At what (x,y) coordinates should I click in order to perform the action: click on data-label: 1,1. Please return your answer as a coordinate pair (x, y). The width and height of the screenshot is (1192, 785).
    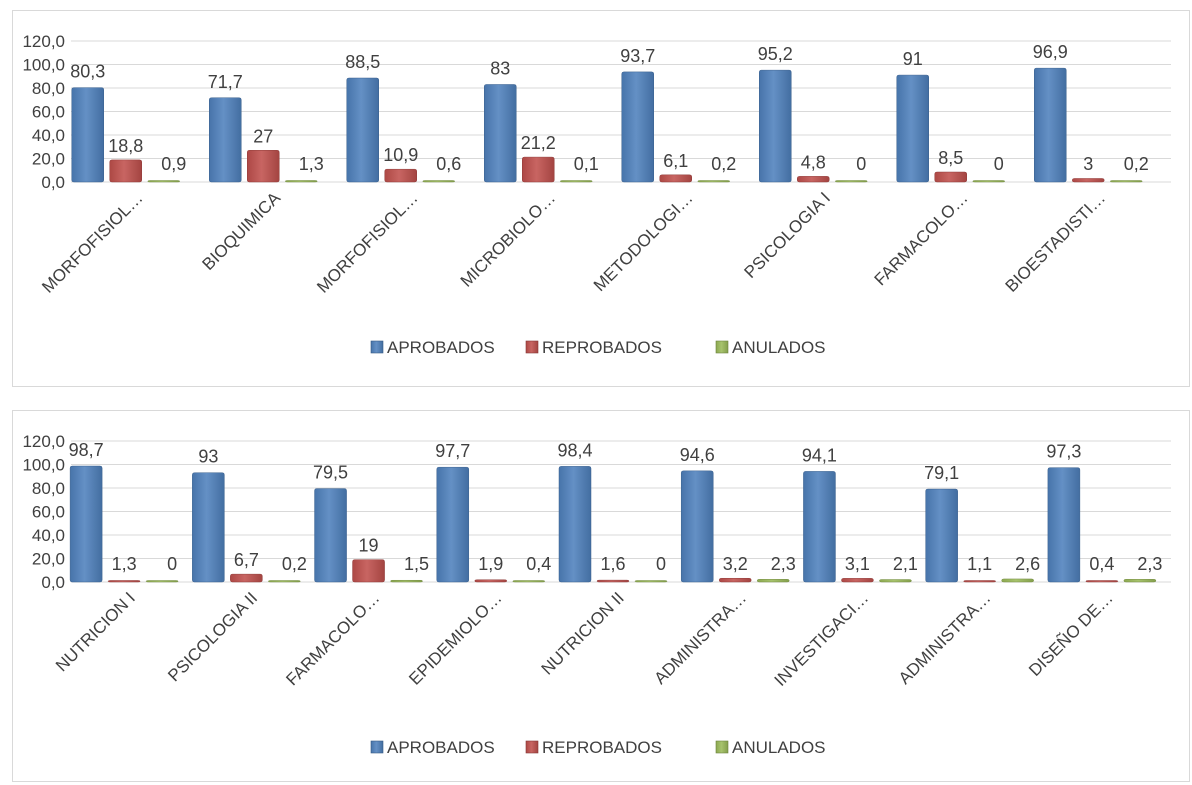
    Looking at the image, I should click on (979, 564).